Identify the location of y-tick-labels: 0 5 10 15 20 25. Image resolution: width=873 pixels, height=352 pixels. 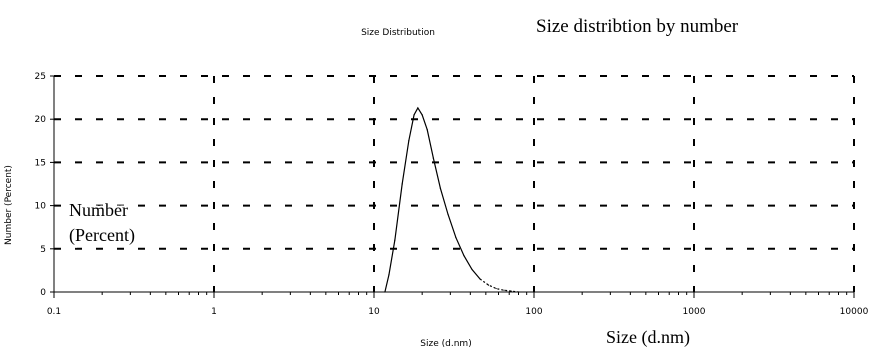
(41, 185).